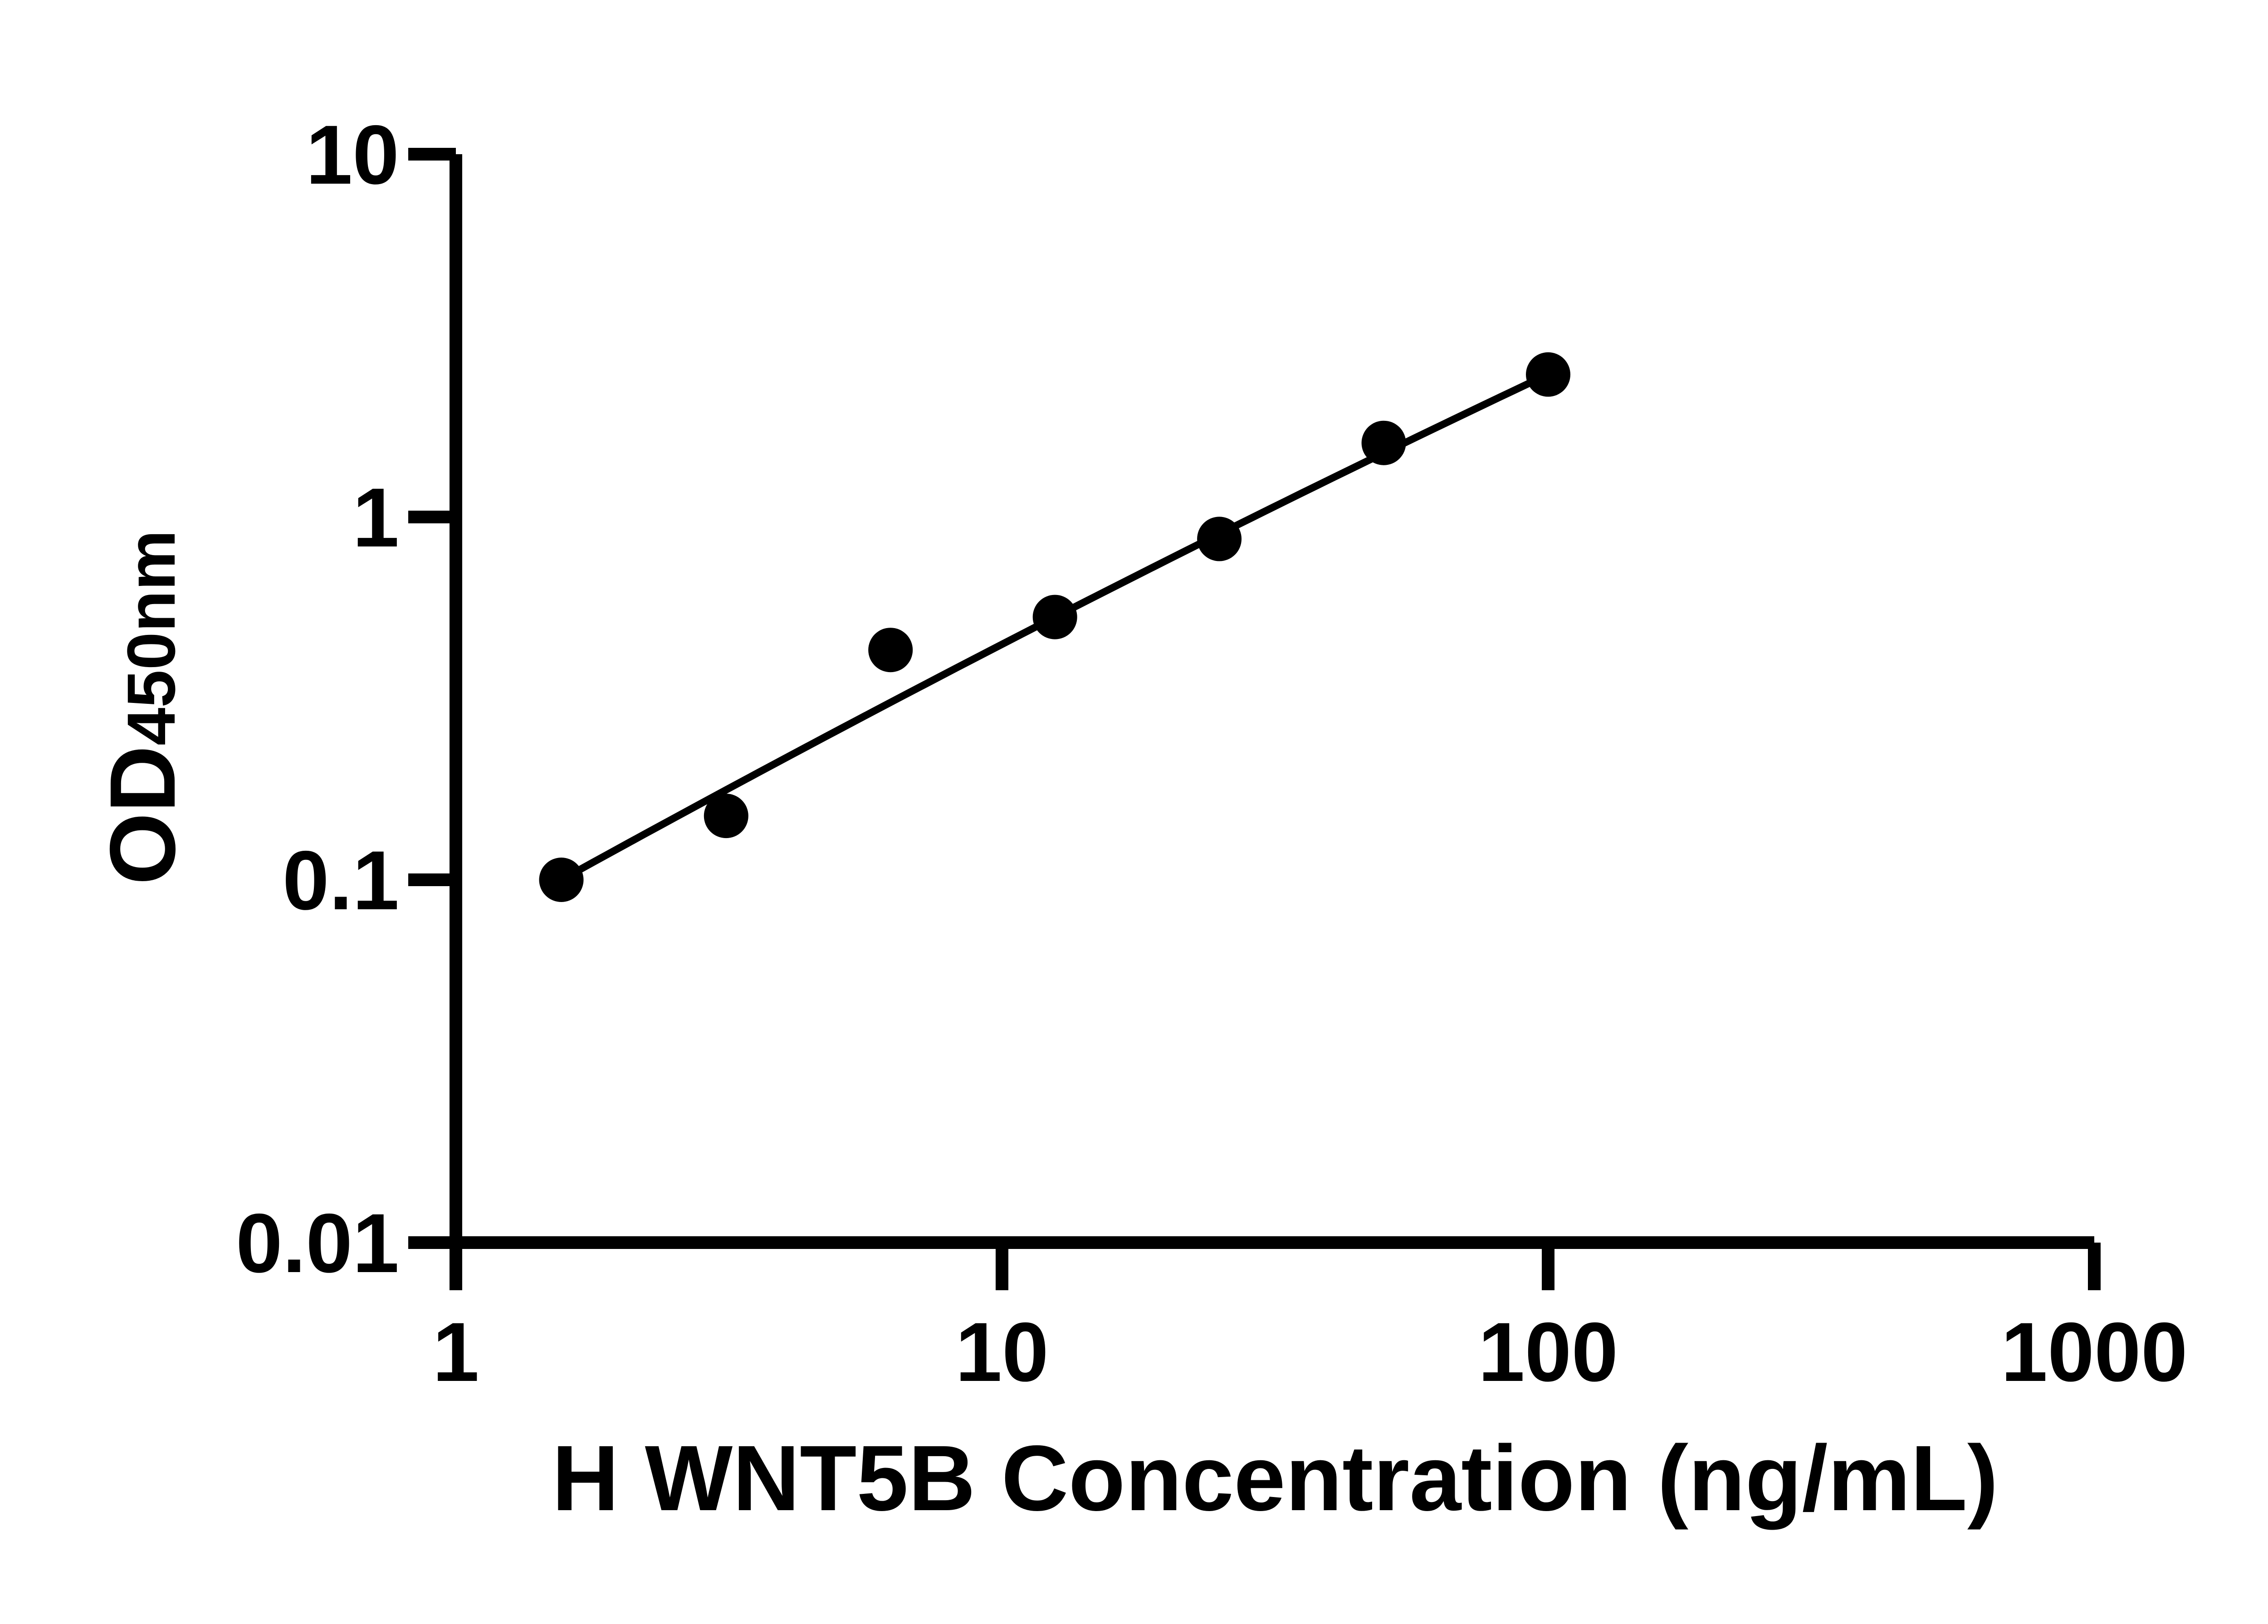  Describe the element at coordinates (1275, 1478) in the screenshot. I see `x-axis-title: H WNT5B Concentration (ng/mL)` at that location.